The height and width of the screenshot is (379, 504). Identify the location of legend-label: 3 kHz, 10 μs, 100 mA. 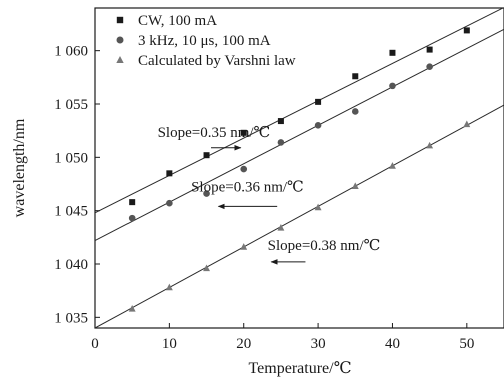
(204, 41).